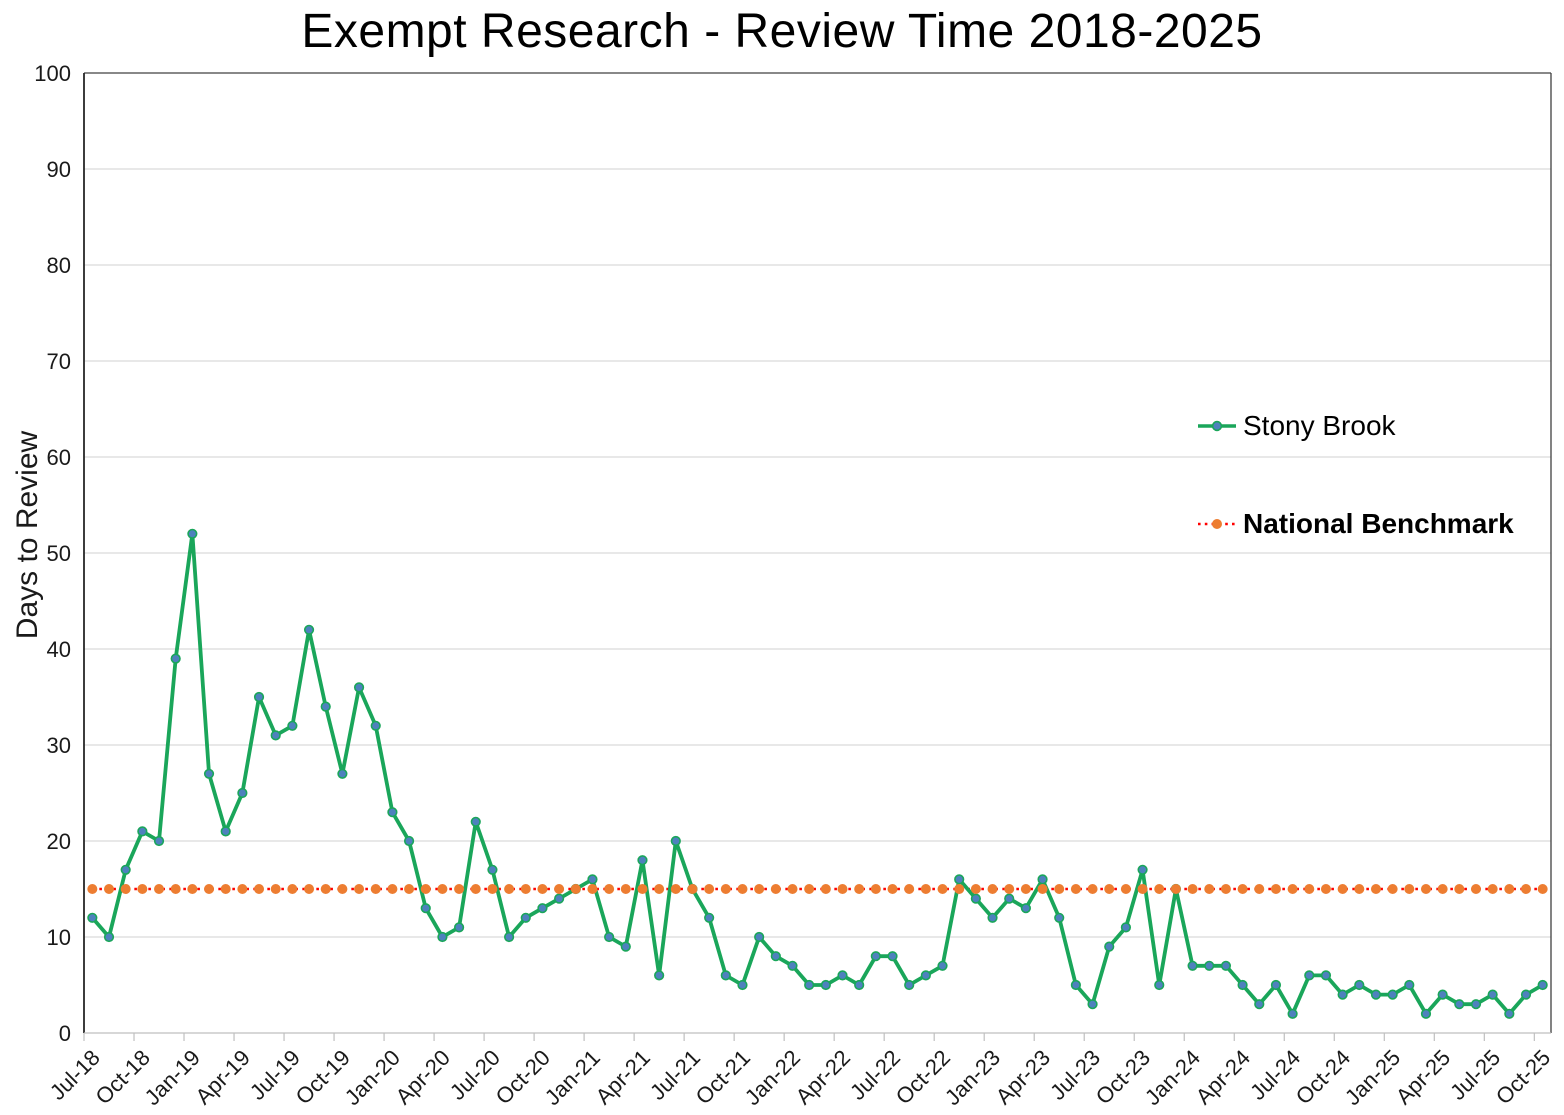 This screenshot has height=1115, width=1564. Describe the element at coordinates (1123, 1077) in the screenshot. I see `svg-text: Oct-23` at that location.